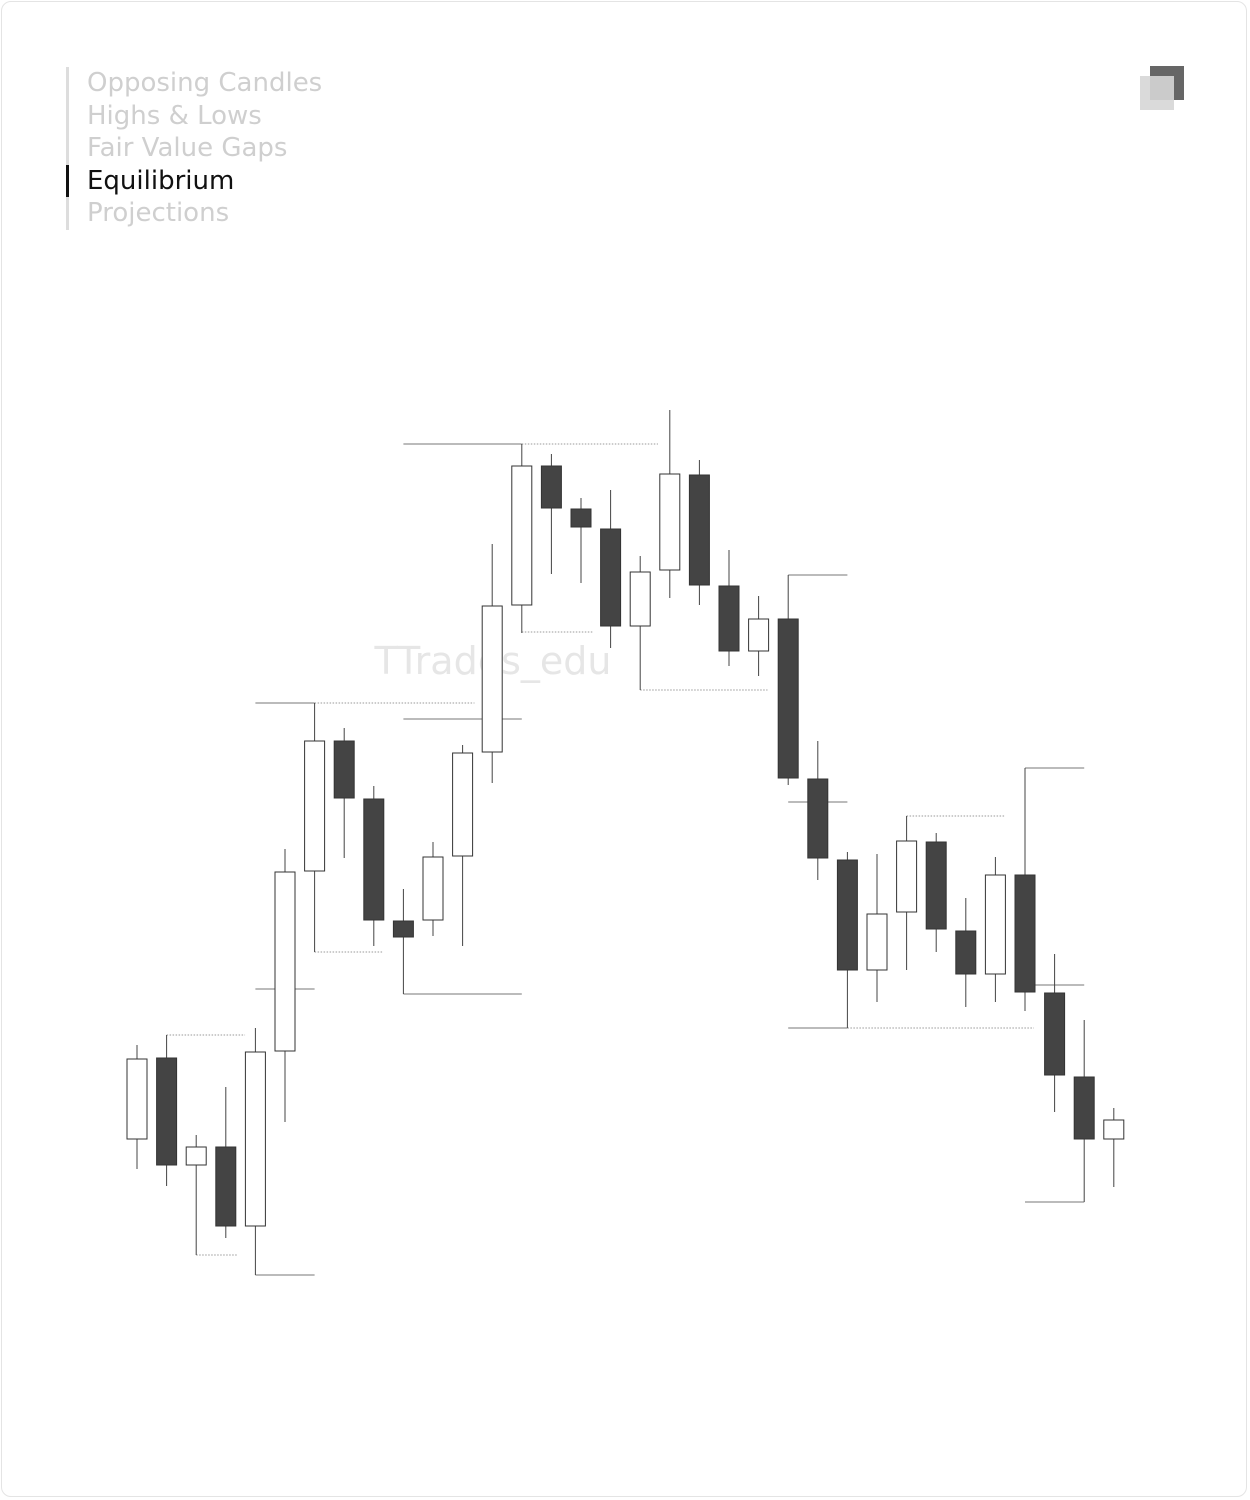  Describe the element at coordinates (205, 83) in the screenshot. I see `menu-item: Opposing Candles` at that location.